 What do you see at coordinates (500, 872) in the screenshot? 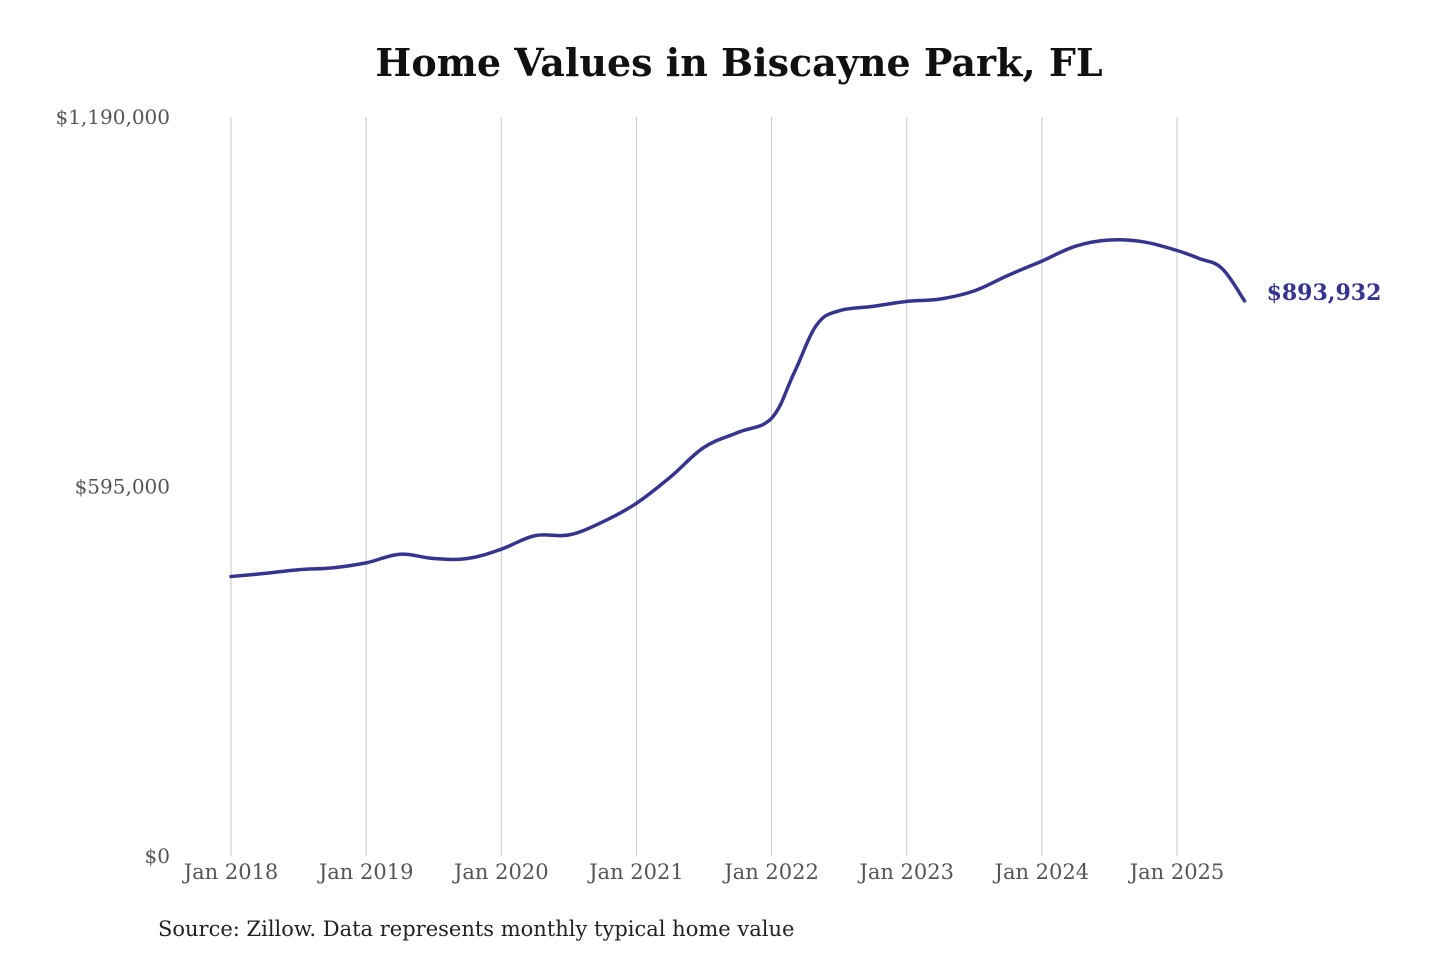
I see `x-tick-label: Jan 2020` at bounding box center [500, 872].